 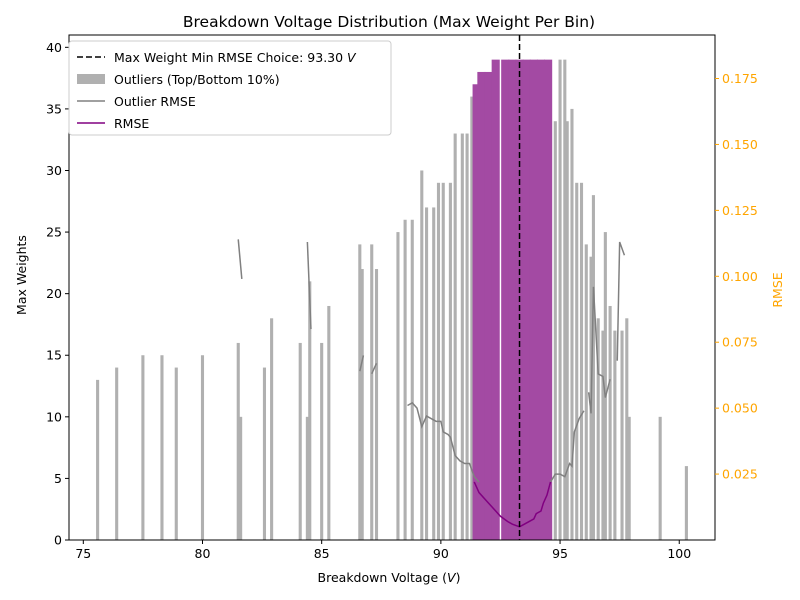 What do you see at coordinates (21, 275) in the screenshot?
I see `y-axis-label: Max Weights` at bounding box center [21, 275].